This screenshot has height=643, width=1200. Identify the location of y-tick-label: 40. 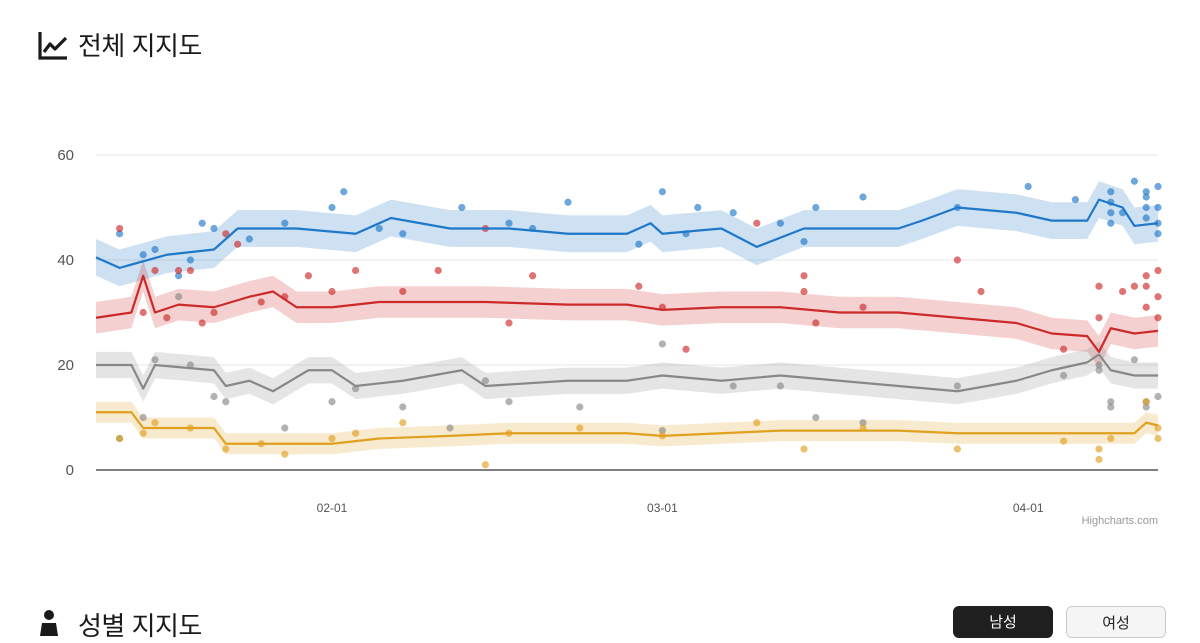
(65, 260).